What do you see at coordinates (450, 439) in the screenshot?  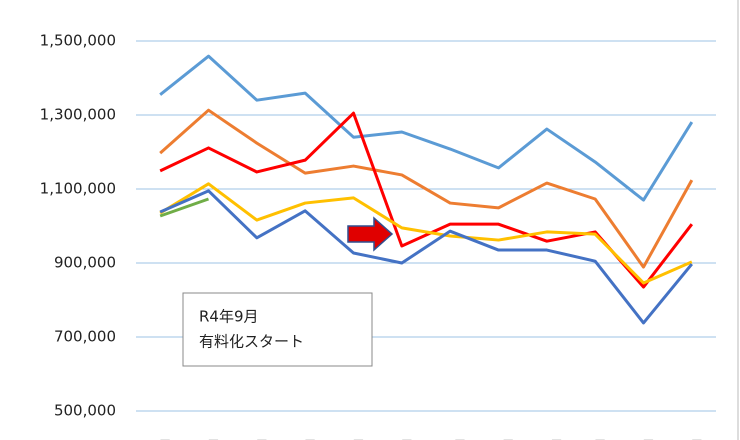 I see `x-tick-label: 10月` at bounding box center [450, 439].